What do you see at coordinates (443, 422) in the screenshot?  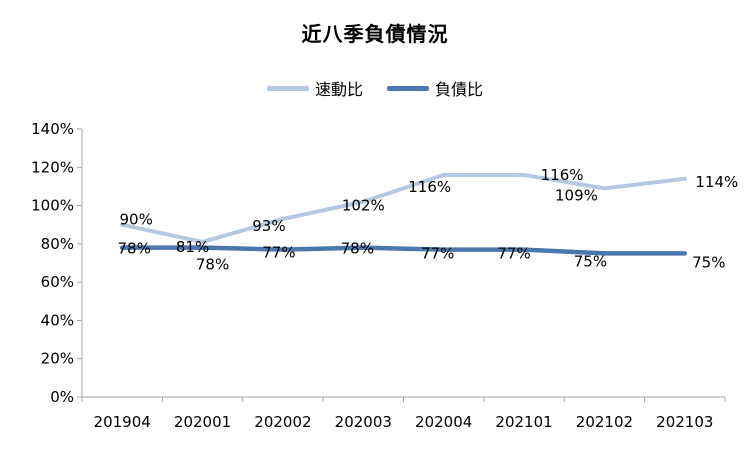 I see `x-tick-label: 202004` at bounding box center [443, 422].